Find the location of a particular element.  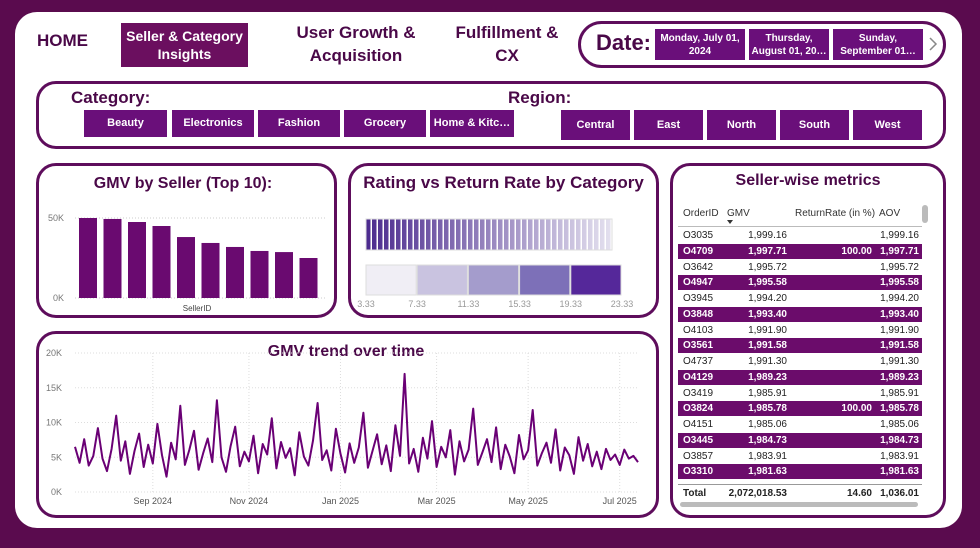

category-option: Grocery is located at coordinates (385, 123).